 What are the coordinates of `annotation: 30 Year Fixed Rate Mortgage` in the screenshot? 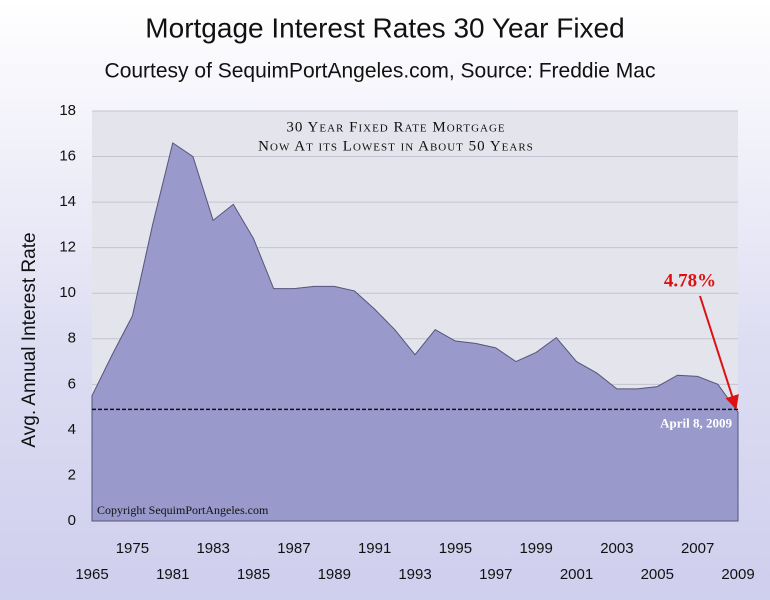 It's located at (395, 127).